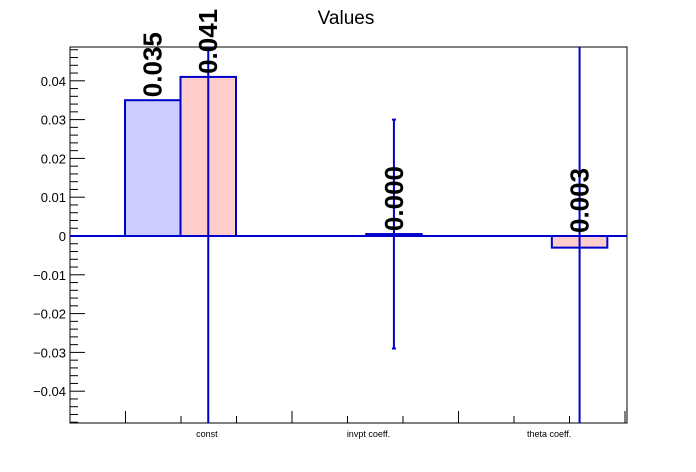 The width and height of the screenshot is (696, 472). I want to click on y-tick-label: −0.02, so click(49, 314).